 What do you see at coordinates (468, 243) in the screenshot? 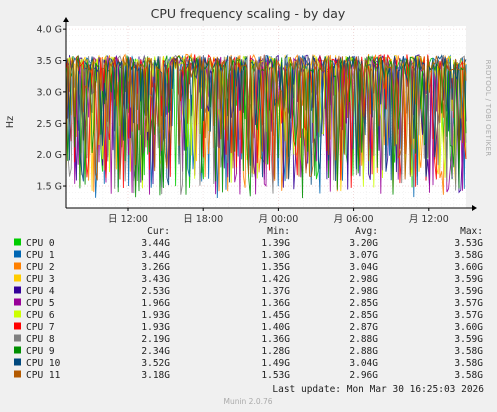
I see `legend-value-max: 3.53G` at bounding box center [468, 243].